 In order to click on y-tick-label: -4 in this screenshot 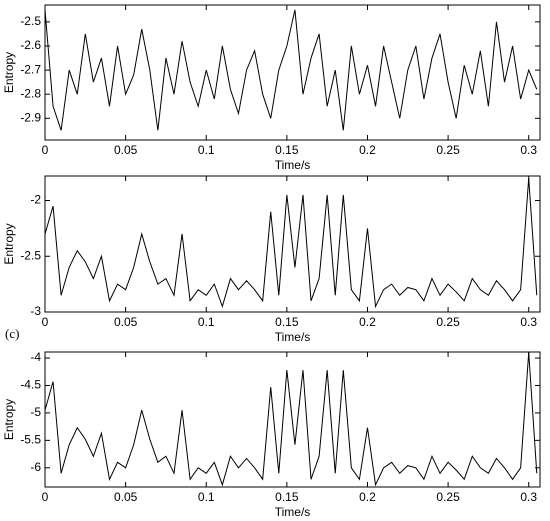, I will do `click(35, 357)`.